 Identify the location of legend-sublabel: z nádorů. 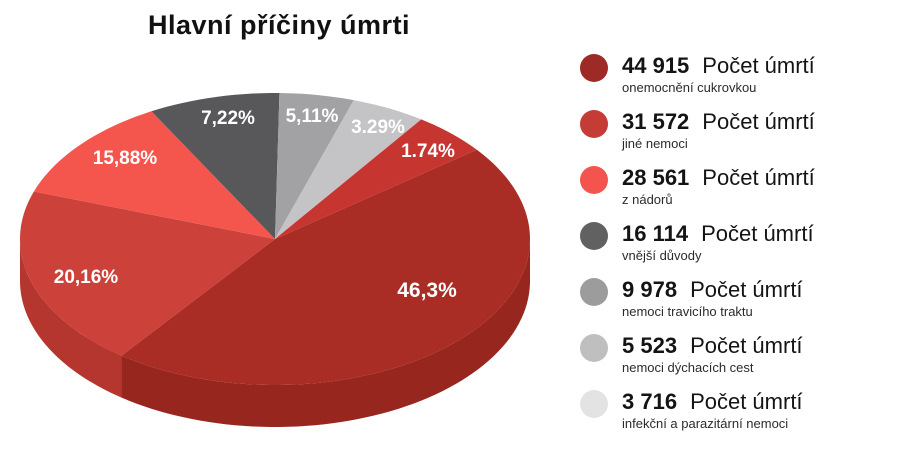
(647, 199).